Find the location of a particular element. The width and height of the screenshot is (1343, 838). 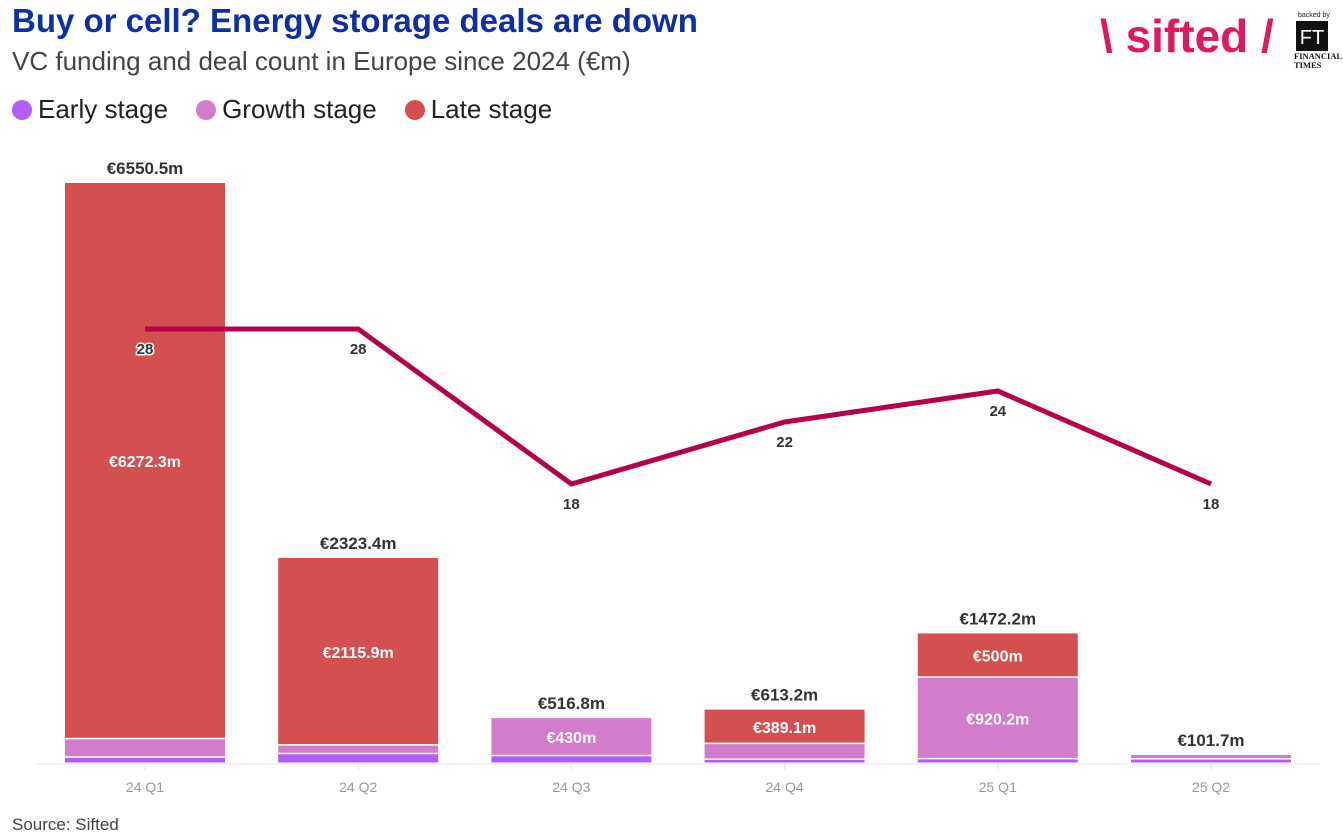

segment-label: €500m is located at coordinates (998, 657).